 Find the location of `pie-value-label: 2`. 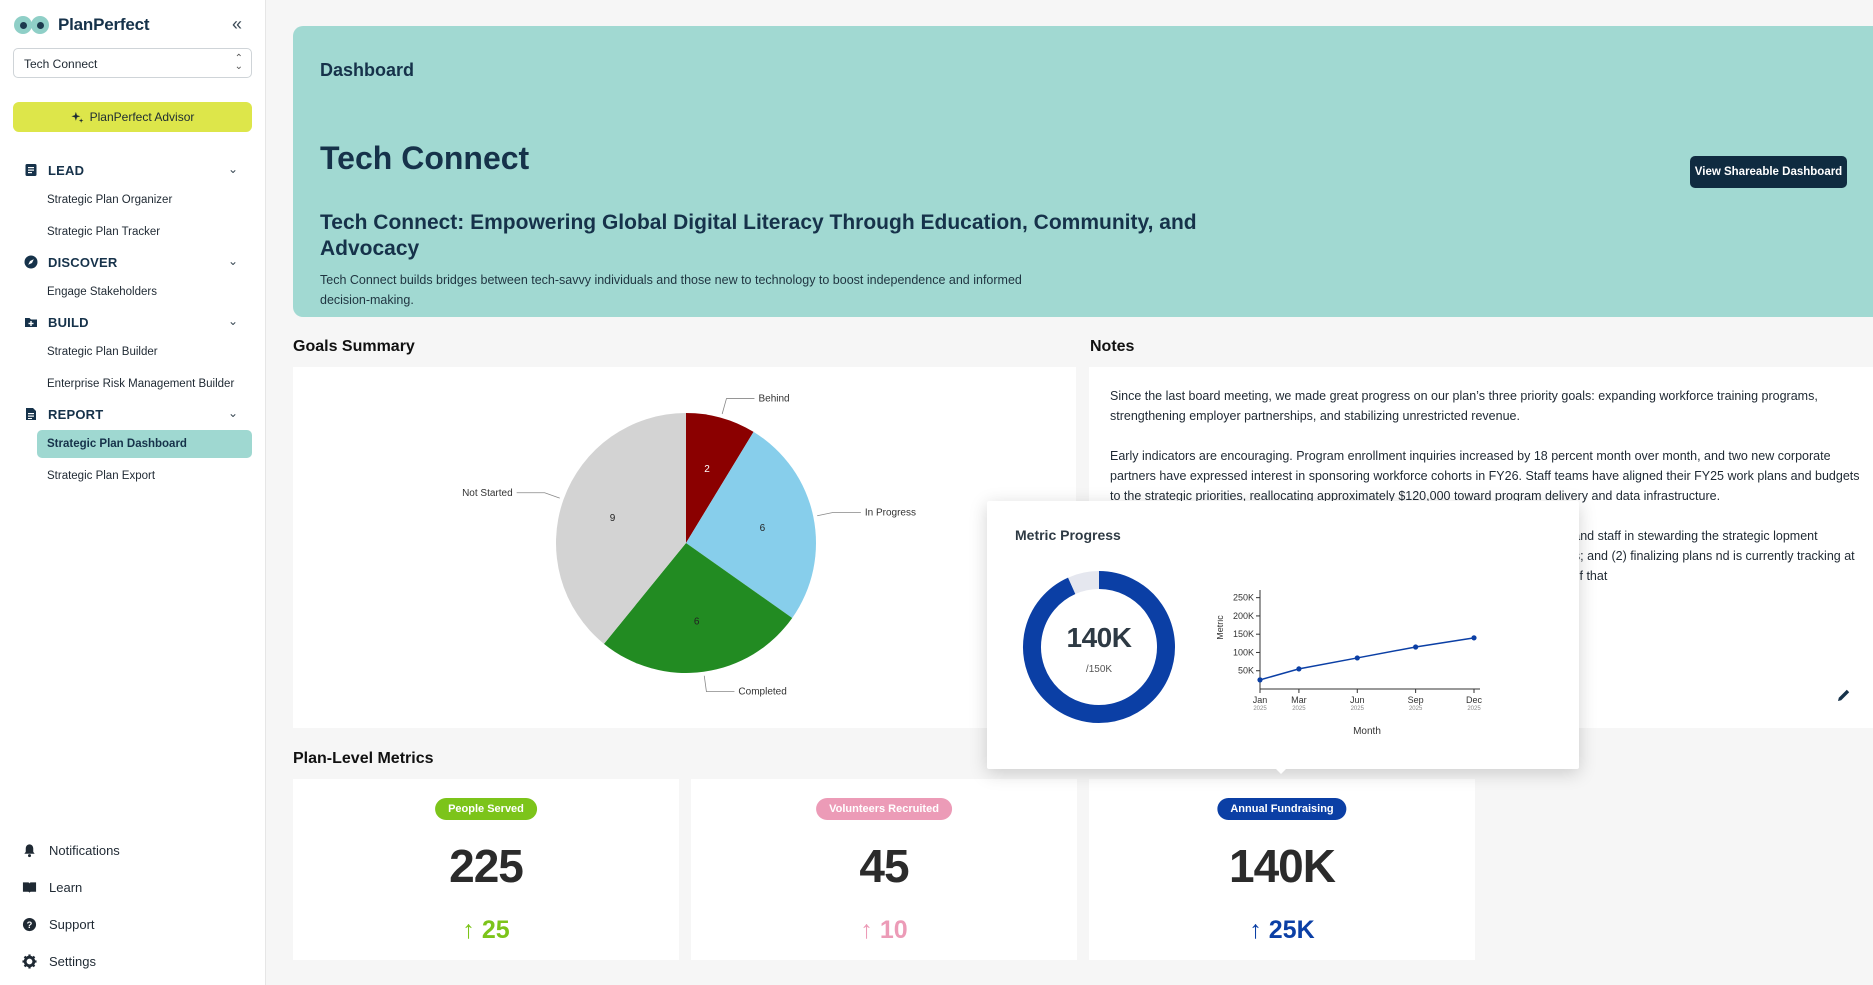

pie-value-label: 2 is located at coordinates (707, 469).